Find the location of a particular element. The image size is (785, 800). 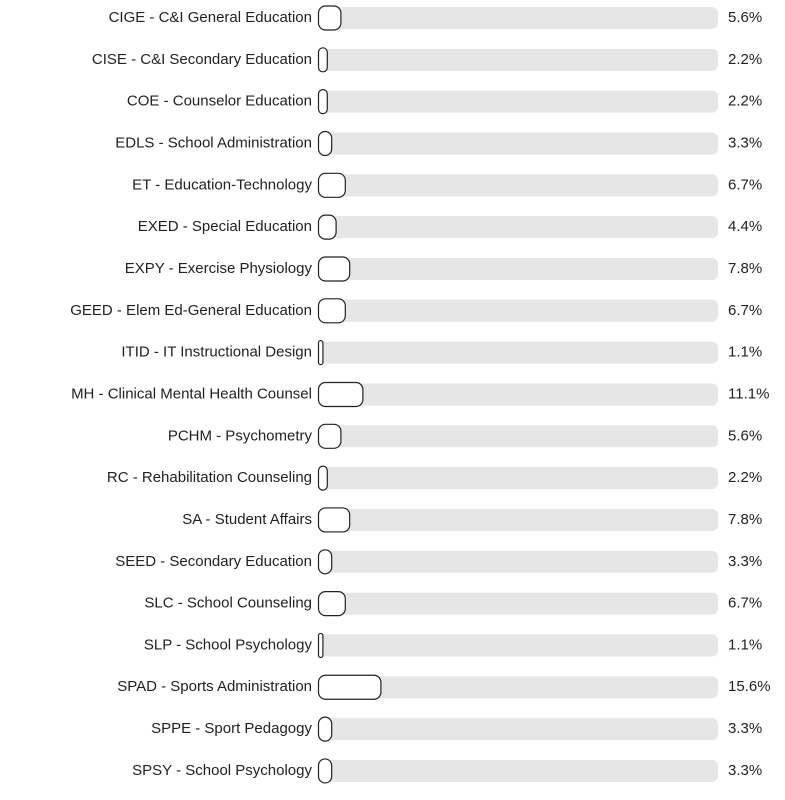

category-label: RC - Rehabilitation Counseling is located at coordinates (209, 477).